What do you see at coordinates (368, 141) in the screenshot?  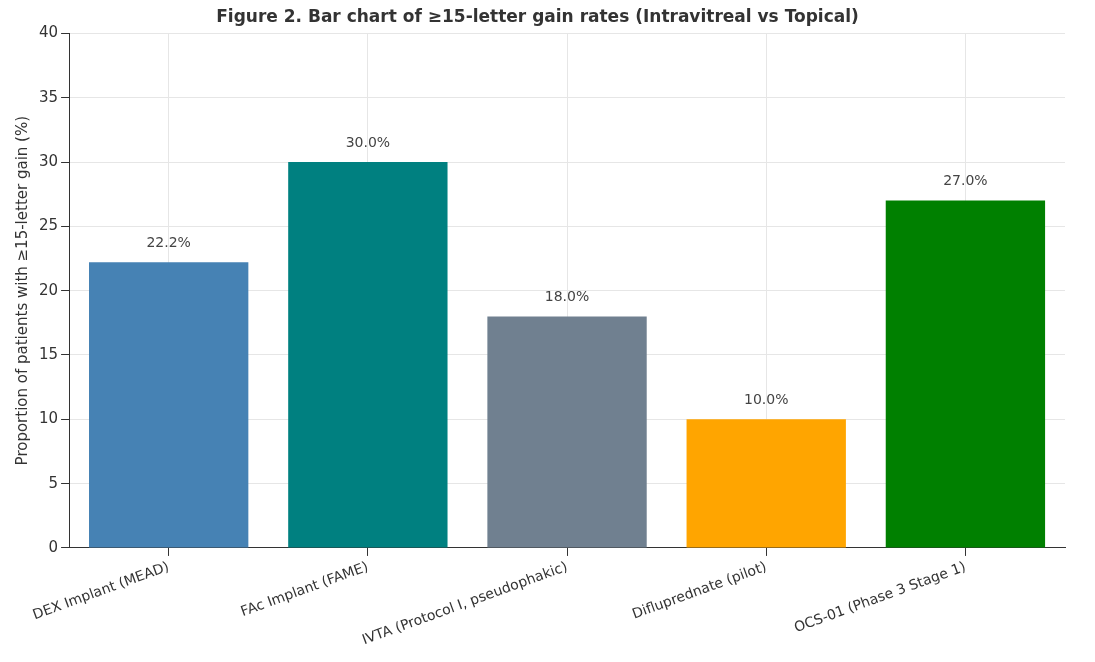 I see `data-label: 30.0%` at bounding box center [368, 141].